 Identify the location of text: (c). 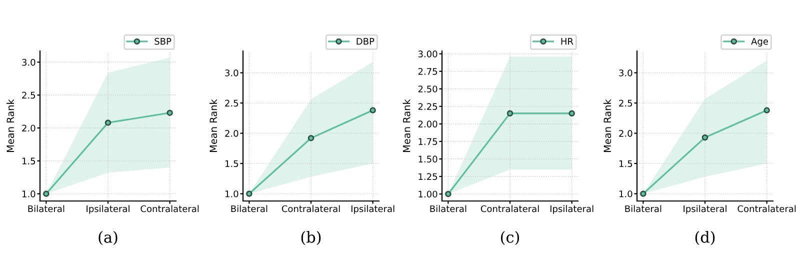
(510, 238).